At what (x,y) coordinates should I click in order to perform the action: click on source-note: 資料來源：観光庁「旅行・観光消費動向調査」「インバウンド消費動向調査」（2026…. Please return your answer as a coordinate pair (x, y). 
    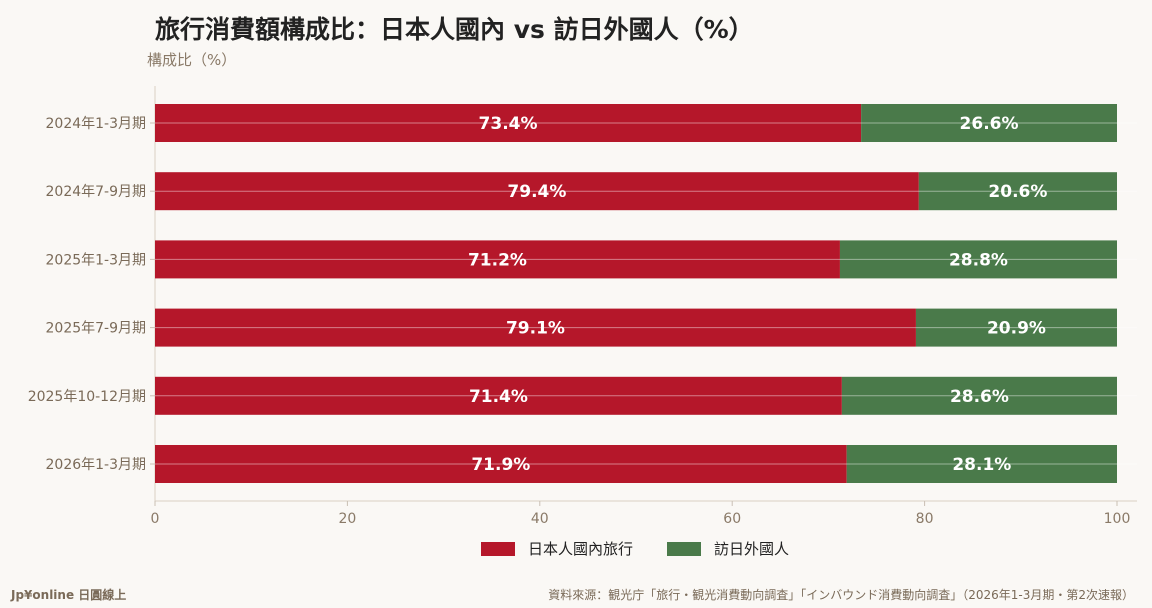
    Looking at the image, I should click on (841, 595).